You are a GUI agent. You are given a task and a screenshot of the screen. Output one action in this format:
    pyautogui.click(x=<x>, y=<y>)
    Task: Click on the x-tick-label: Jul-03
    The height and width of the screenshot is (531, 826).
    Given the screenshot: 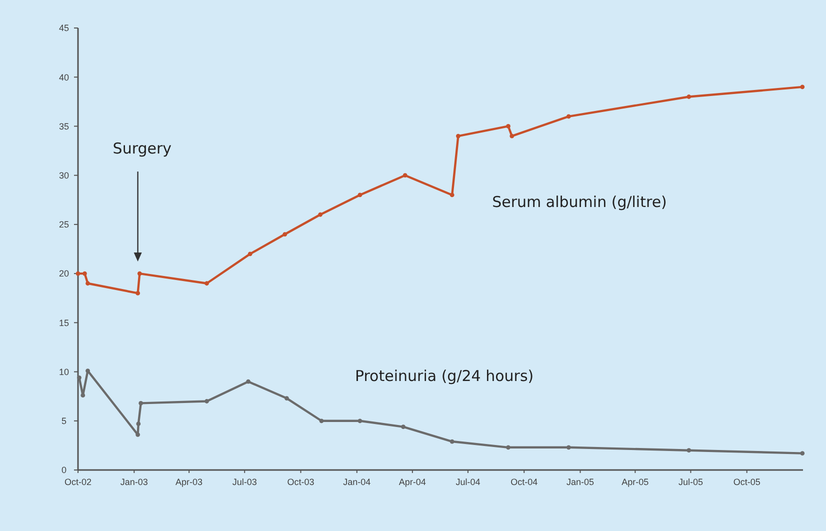 What is the action you would take?
    pyautogui.click(x=244, y=482)
    